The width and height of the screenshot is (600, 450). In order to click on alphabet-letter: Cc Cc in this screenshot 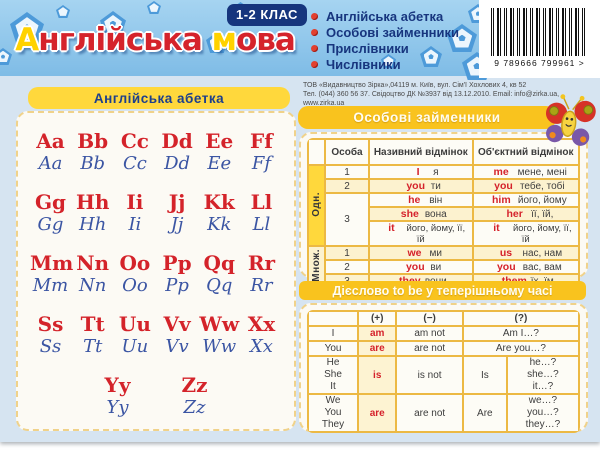, I will do `click(134, 151)`.